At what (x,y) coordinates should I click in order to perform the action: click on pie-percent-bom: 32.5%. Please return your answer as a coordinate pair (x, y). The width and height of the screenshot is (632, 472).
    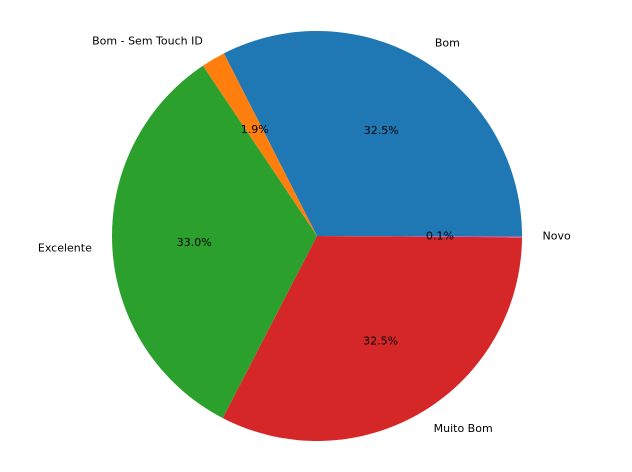
    Looking at the image, I should click on (381, 130).